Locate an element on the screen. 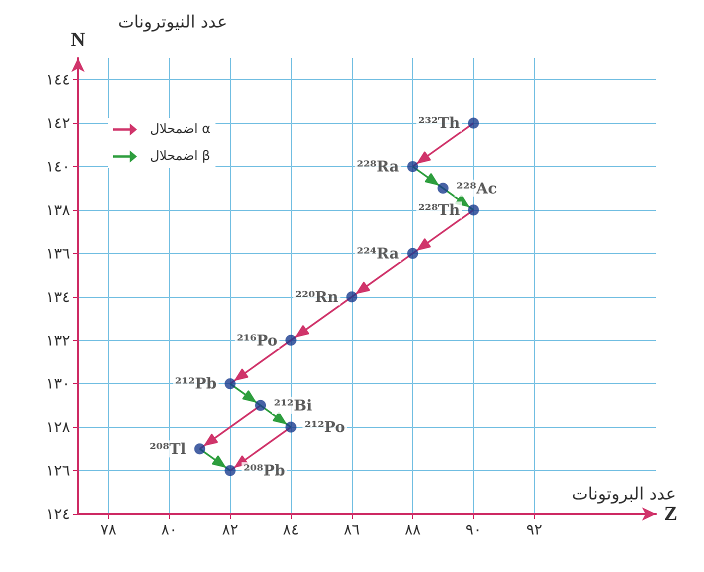  data-label: ²²⁸Th is located at coordinates (439, 210).